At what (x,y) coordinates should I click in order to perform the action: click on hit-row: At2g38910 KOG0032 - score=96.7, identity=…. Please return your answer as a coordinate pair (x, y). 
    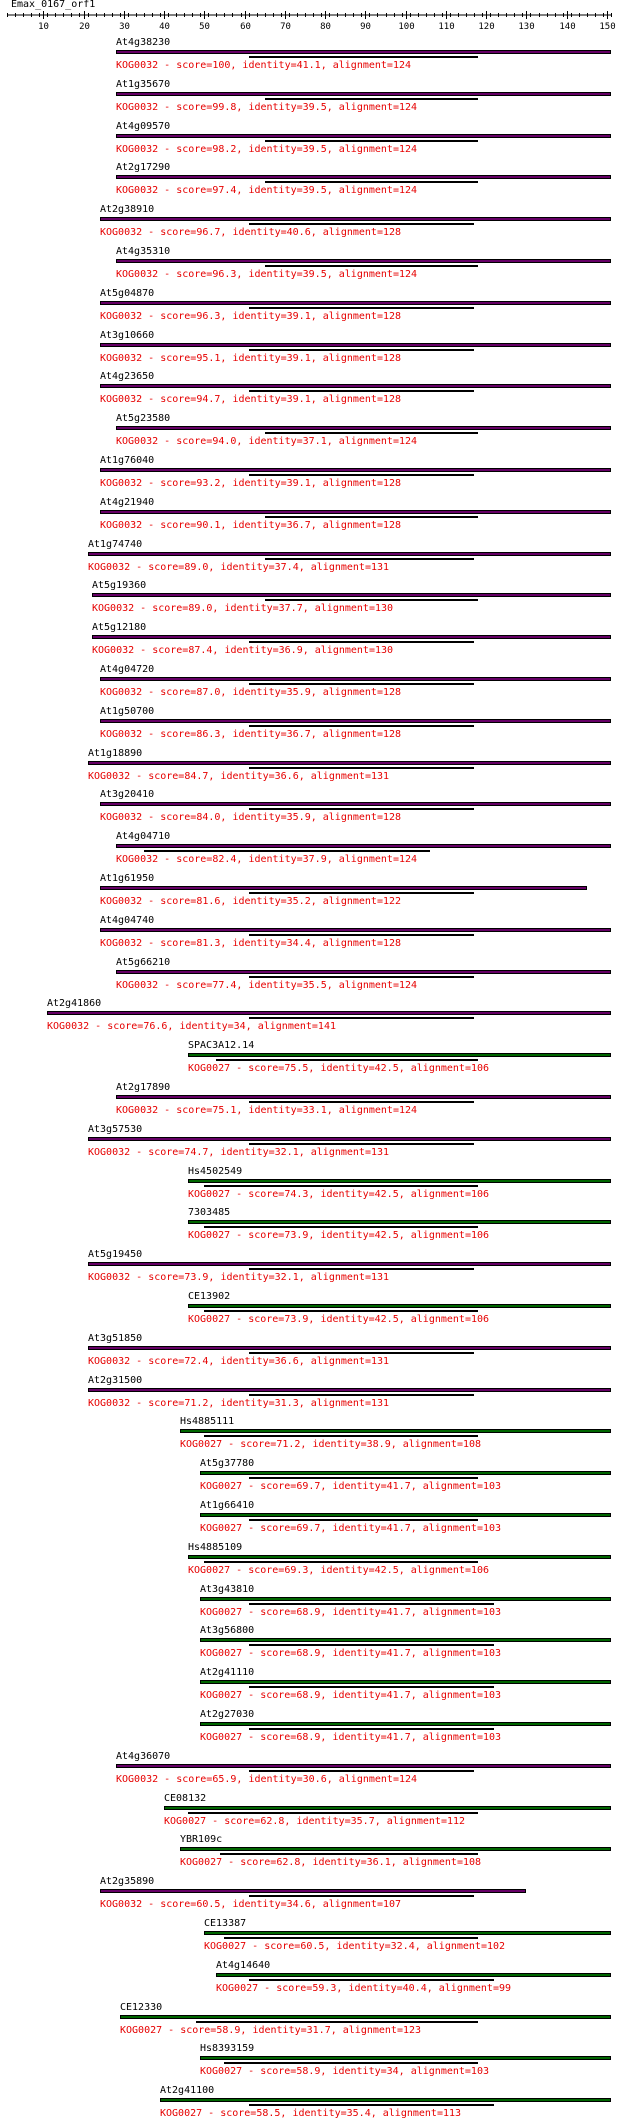
    Looking at the image, I should click on (310, 226).